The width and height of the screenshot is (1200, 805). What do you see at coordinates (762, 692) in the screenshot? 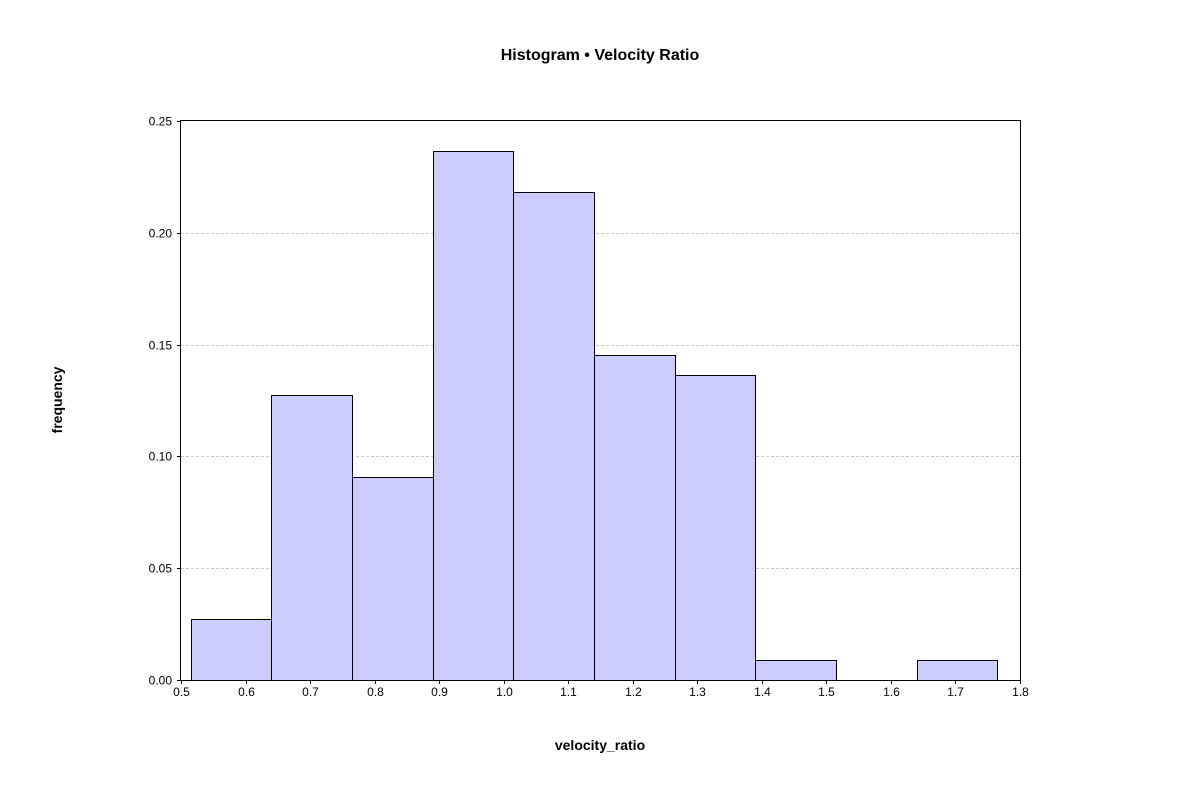
I see `x-tick-label: 1.4` at bounding box center [762, 692].